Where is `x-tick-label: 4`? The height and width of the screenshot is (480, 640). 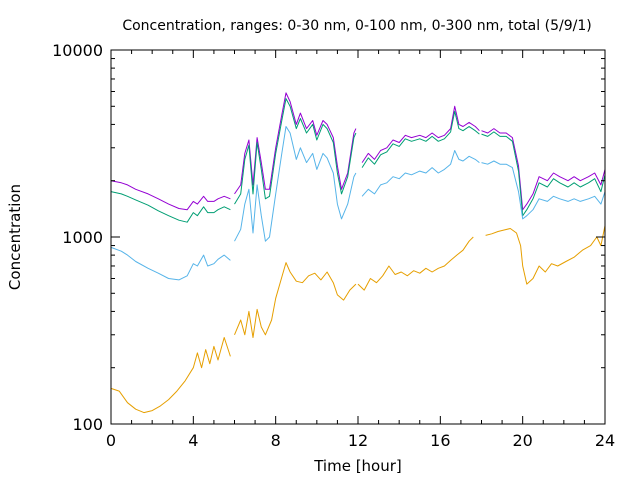 x-tick-label: 4 is located at coordinates (193, 440).